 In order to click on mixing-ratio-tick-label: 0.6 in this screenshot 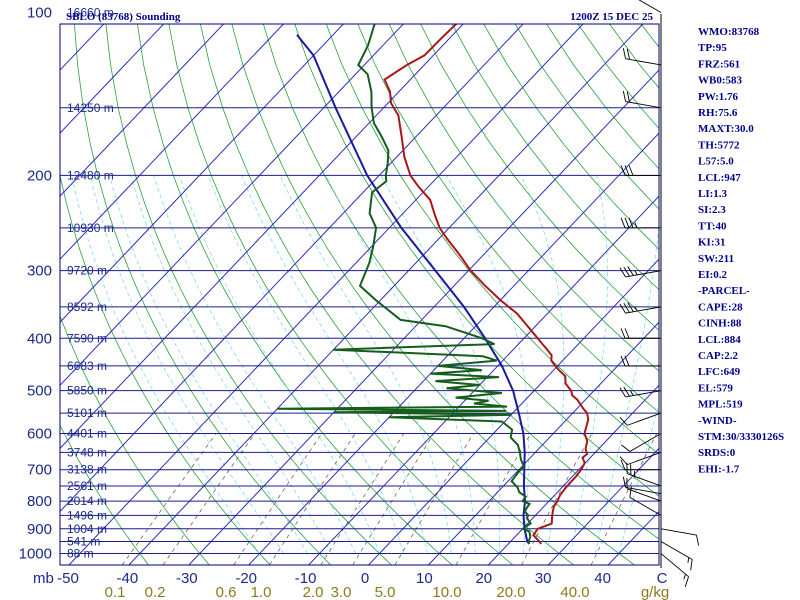, I will do `click(226, 592)`.